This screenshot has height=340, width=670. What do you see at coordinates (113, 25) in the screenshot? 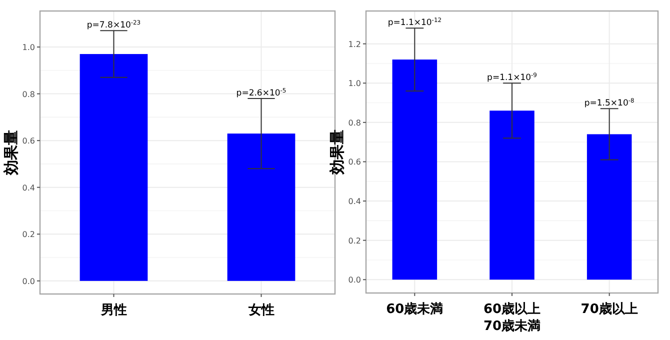
I see `annotation: p=7.8×10$^{-23}$` at bounding box center [113, 25].